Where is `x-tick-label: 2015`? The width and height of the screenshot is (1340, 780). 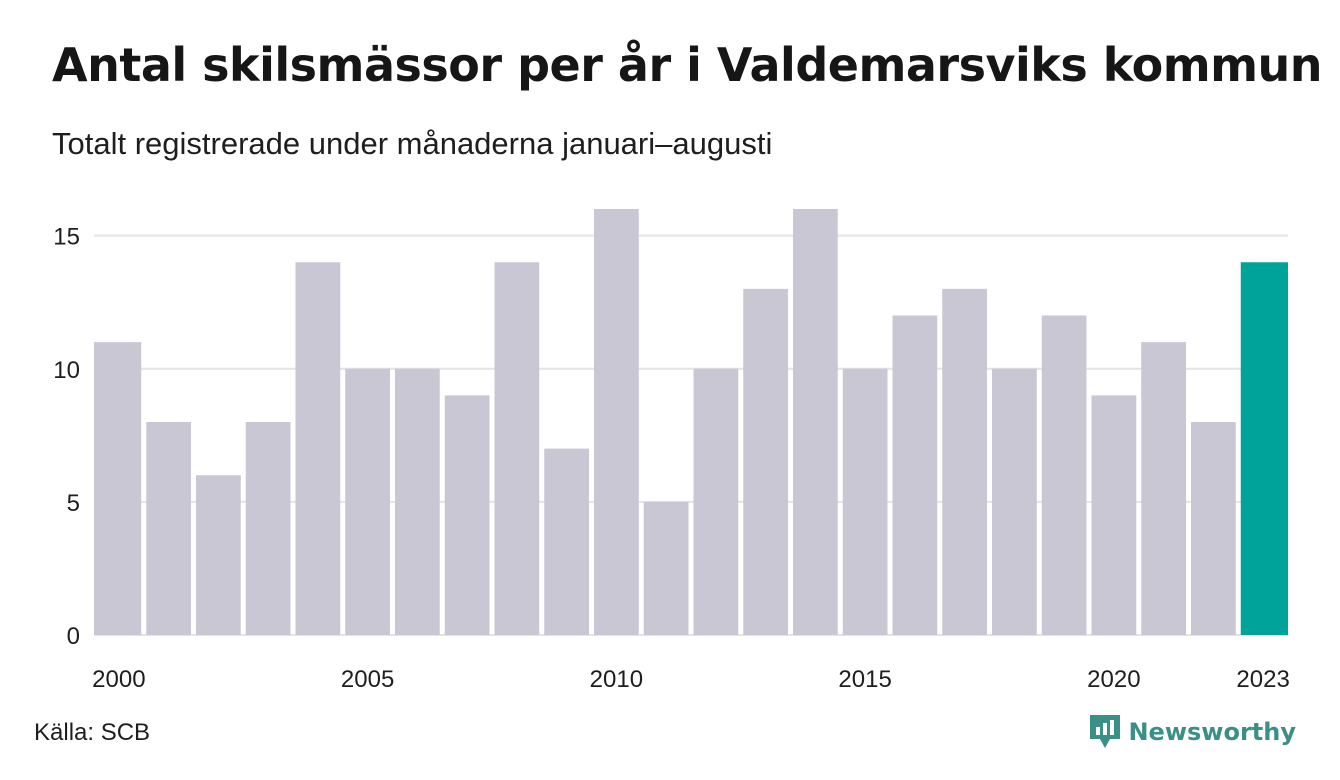 x-tick-label: 2015 is located at coordinates (864, 679).